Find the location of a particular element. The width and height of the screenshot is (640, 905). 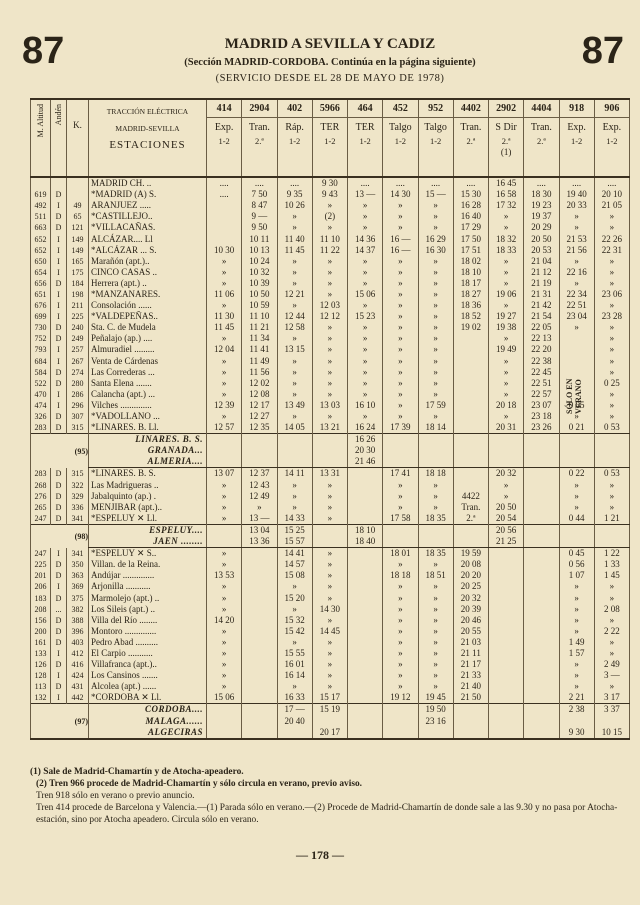

altitude: 268 is located at coordinates (40, 485).